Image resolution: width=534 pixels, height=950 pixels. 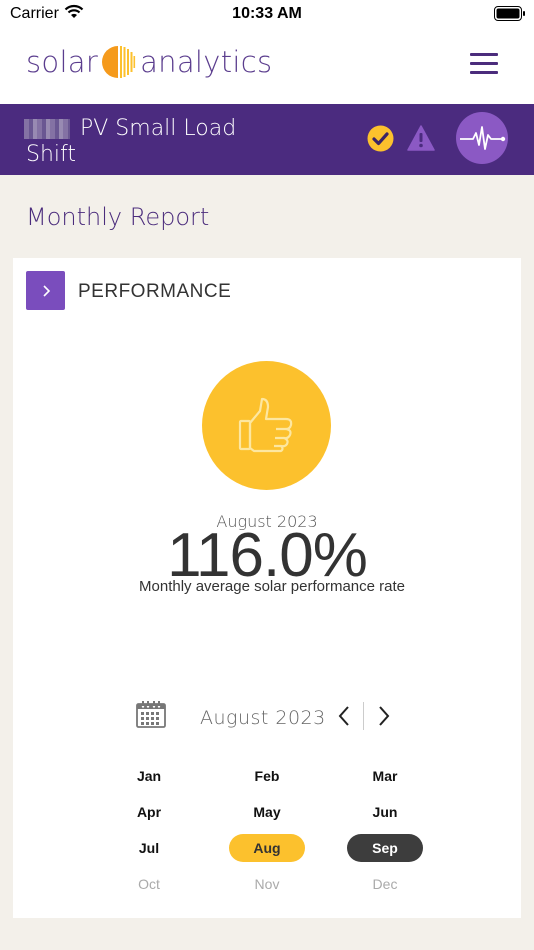 What do you see at coordinates (51, 154) in the screenshot?
I see `site-name-line2: Shift` at bounding box center [51, 154].